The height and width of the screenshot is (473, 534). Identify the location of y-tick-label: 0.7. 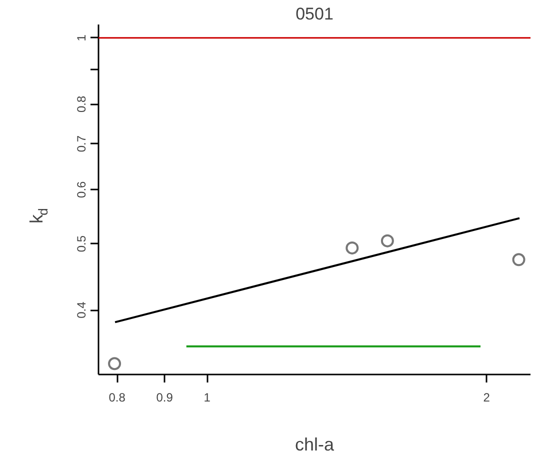
(81, 143).